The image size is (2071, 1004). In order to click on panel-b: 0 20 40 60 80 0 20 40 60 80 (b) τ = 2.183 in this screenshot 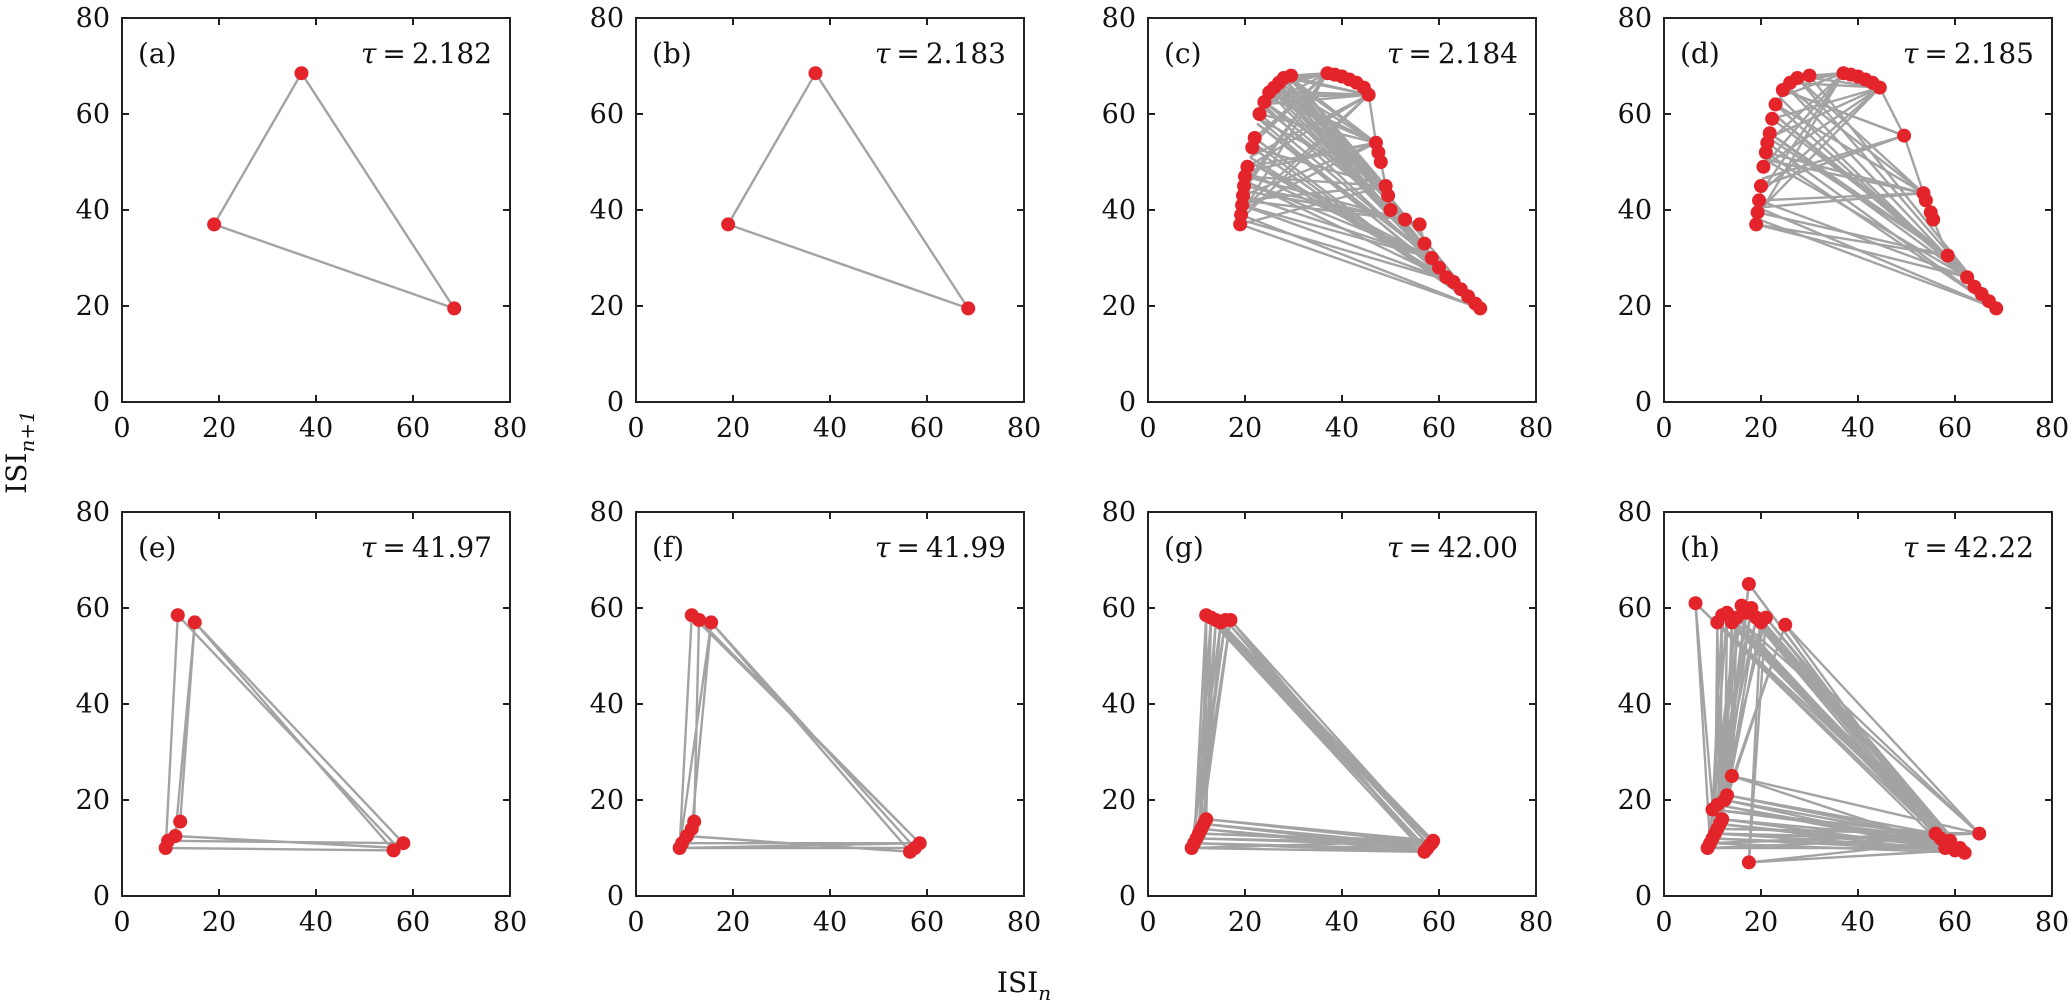, I will do `click(816, 223)`.